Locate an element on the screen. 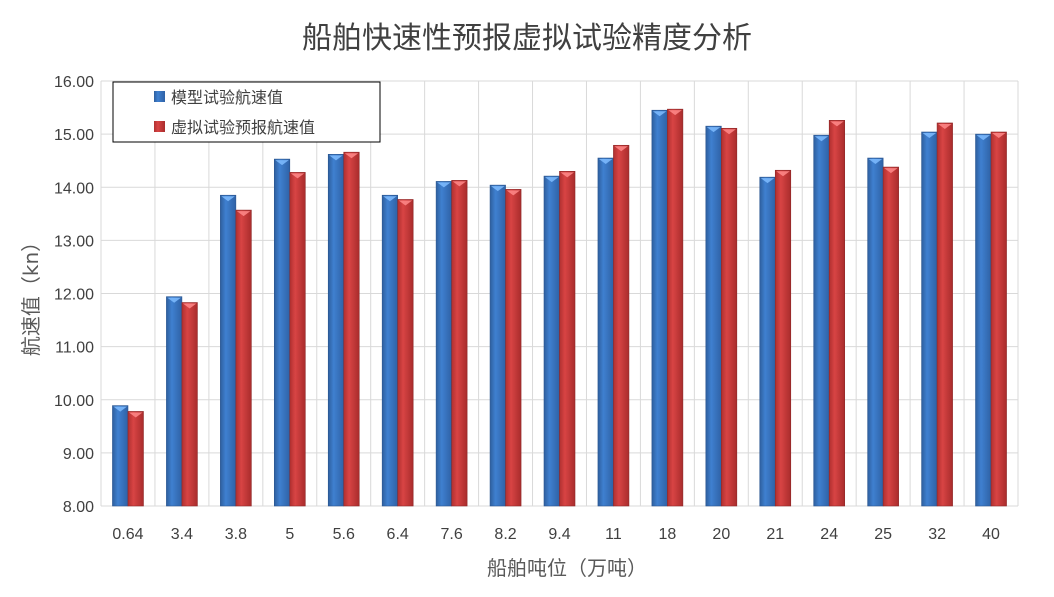 The image size is (1054, 597). y-tick-label: 10.00 is located at coordinates (74, 401).